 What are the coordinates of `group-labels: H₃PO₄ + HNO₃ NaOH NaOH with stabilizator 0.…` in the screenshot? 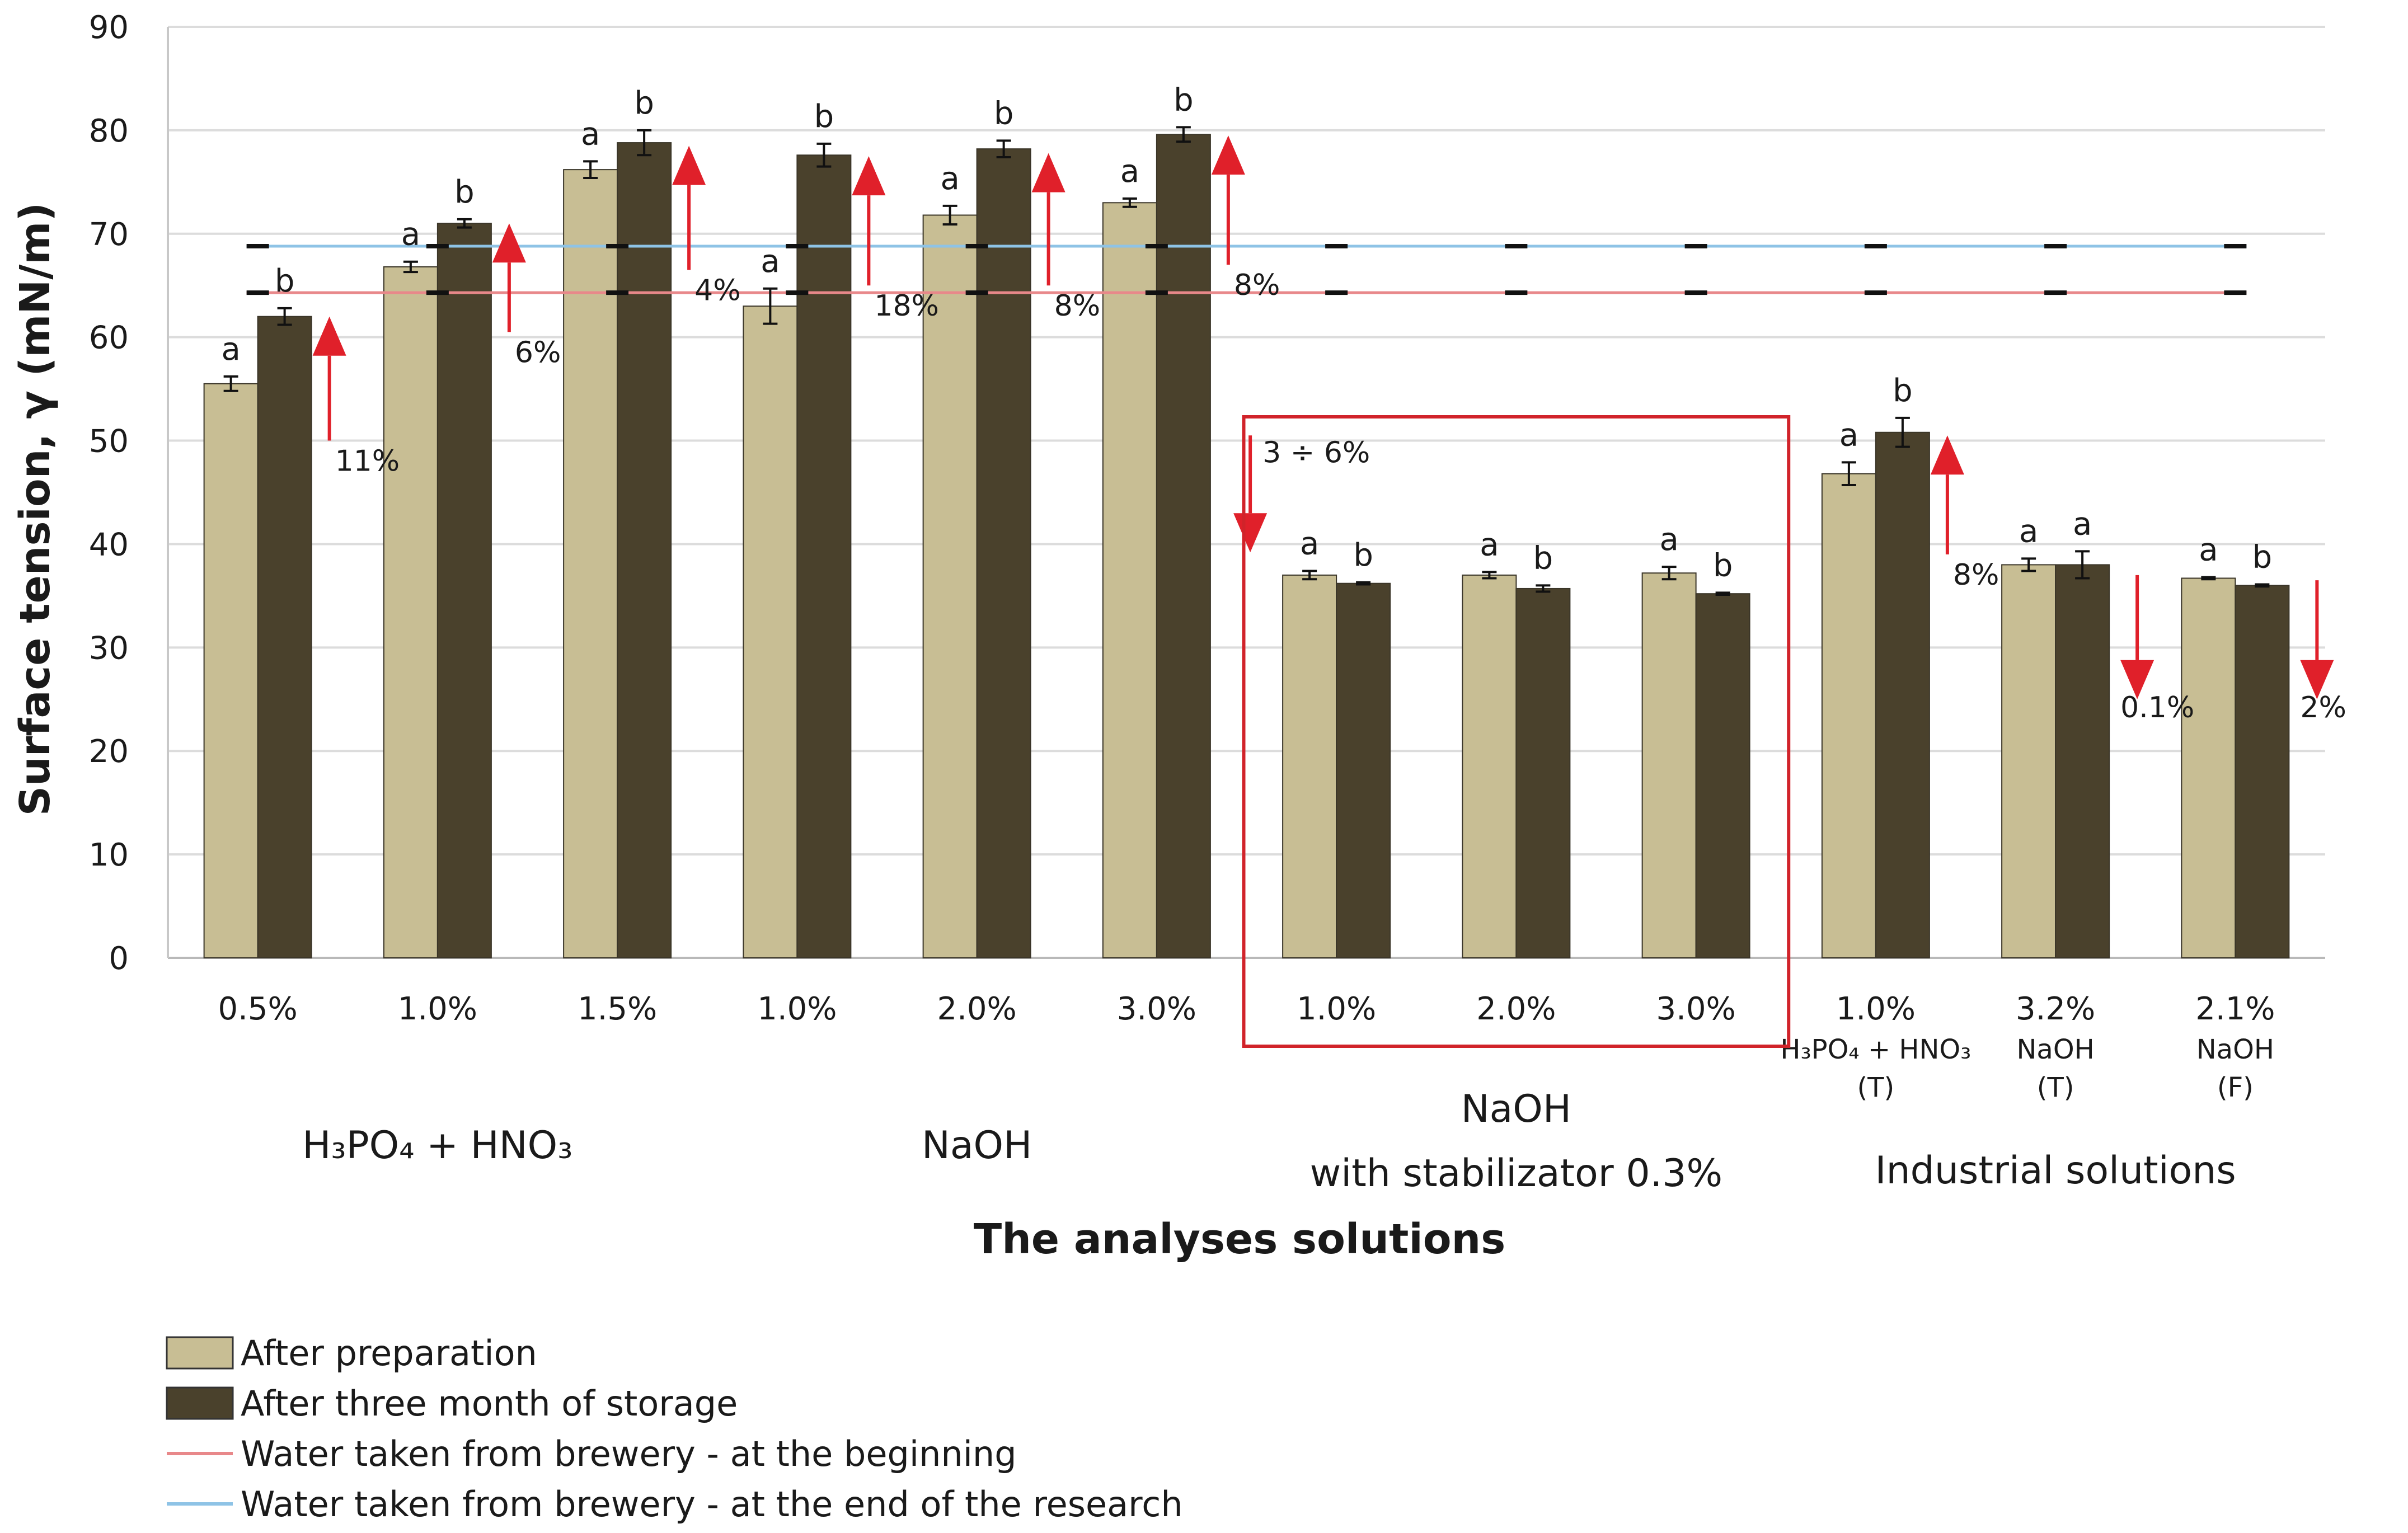 It's located at (1269, 1141).